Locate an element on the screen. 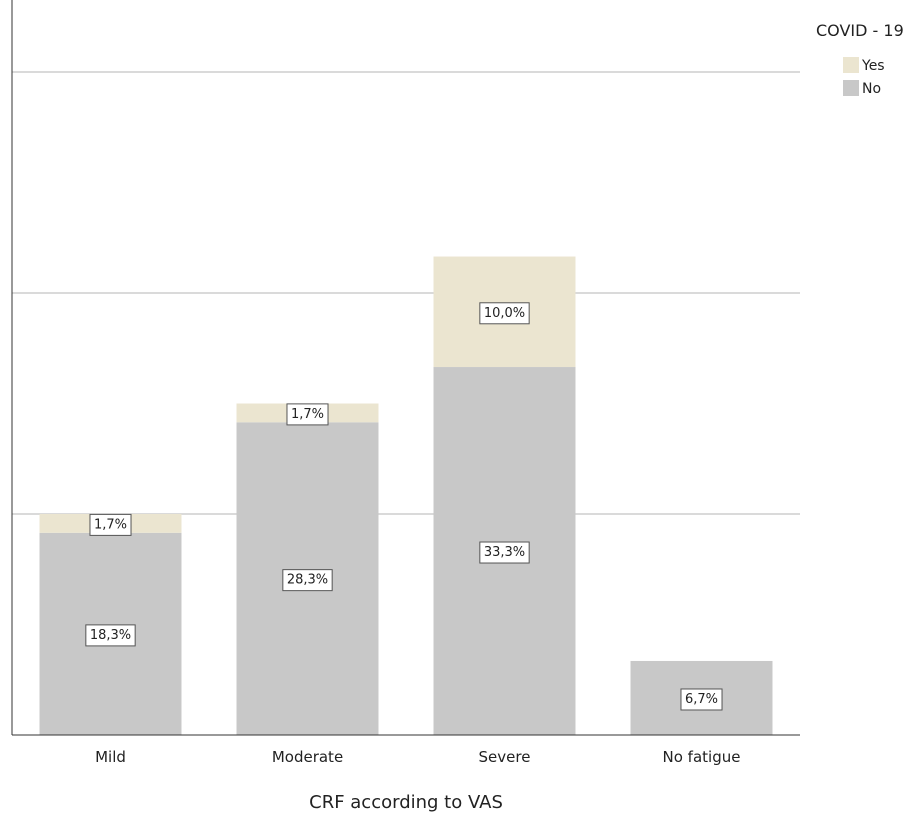 Image resolution: width=923 pixels, height=814 pixels. data-label: 18,3% is located at coordinates (110, 635).